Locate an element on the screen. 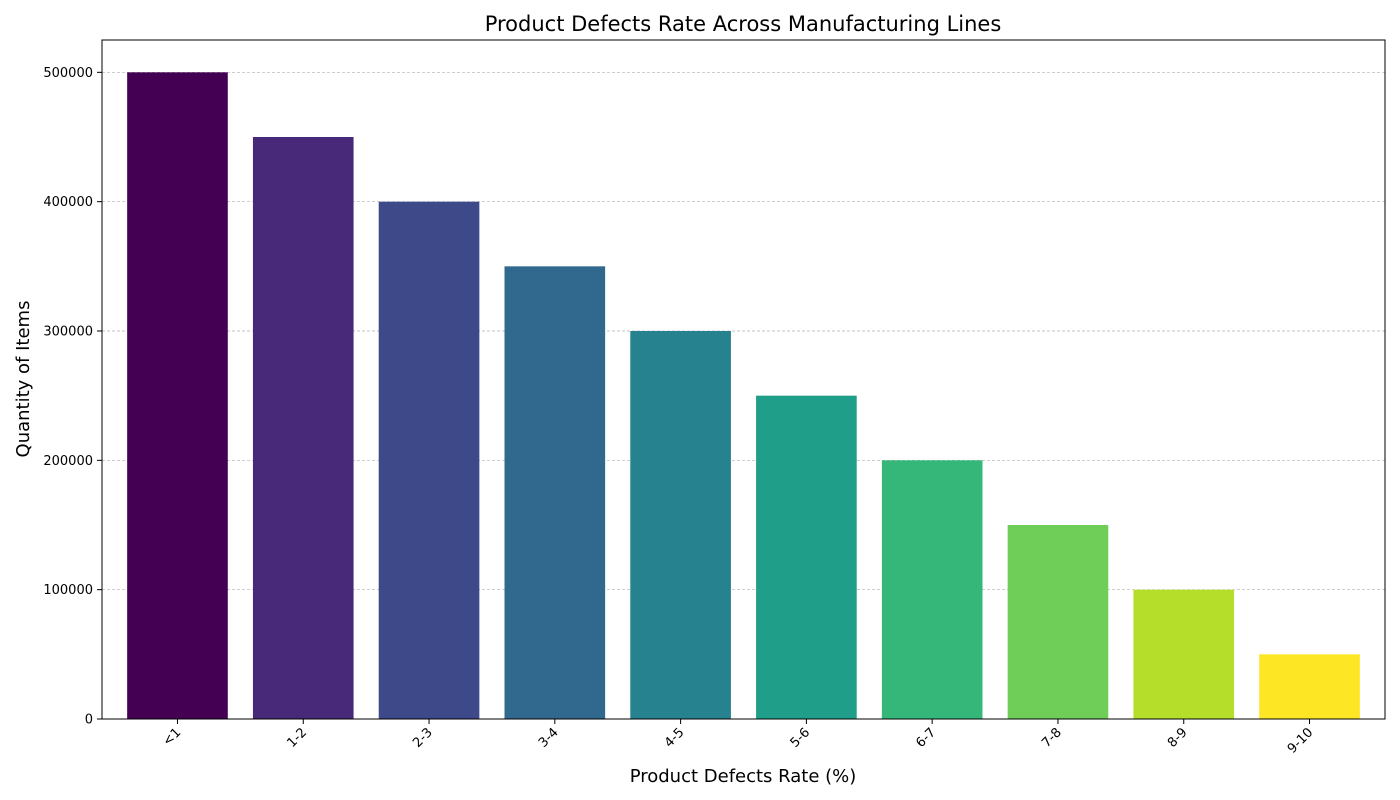  x-tick-label-7: 7-8 is located at coordinates (1052, 738).